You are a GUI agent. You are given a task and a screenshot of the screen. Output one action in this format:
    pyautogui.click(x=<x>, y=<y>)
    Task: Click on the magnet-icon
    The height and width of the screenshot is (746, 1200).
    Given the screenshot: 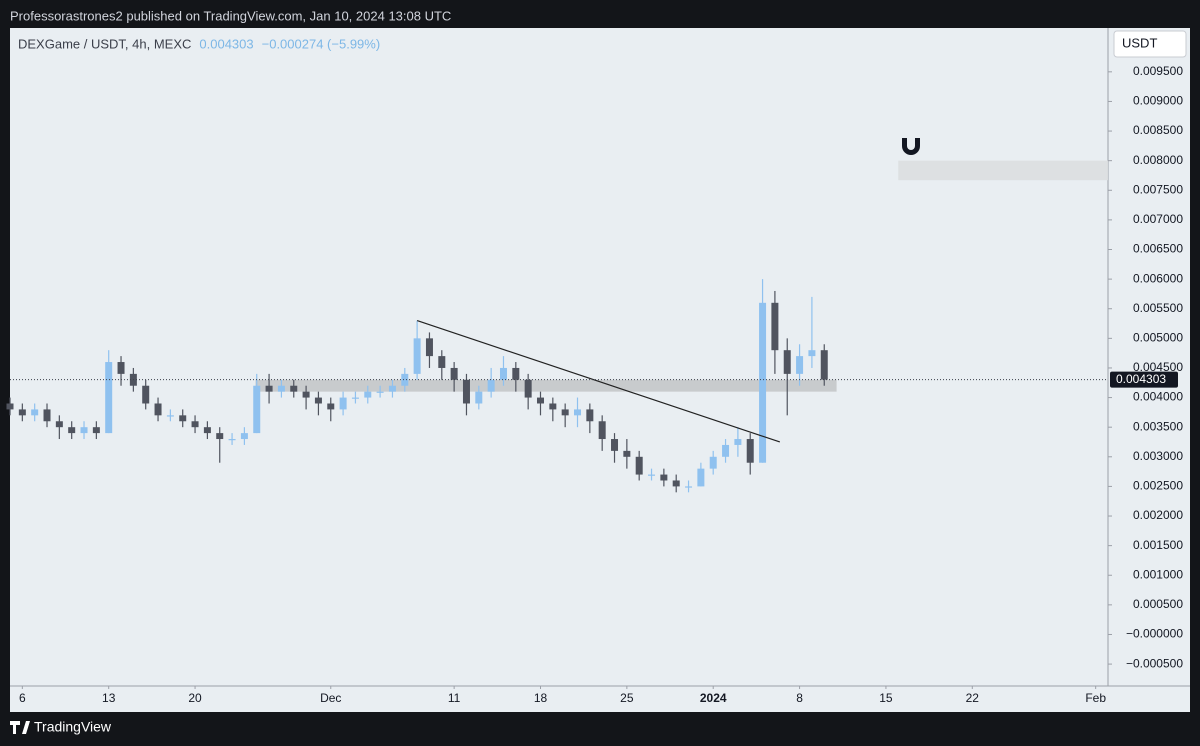 What is the action you would take?
    pyautogui.click(x=911, y=146)
    